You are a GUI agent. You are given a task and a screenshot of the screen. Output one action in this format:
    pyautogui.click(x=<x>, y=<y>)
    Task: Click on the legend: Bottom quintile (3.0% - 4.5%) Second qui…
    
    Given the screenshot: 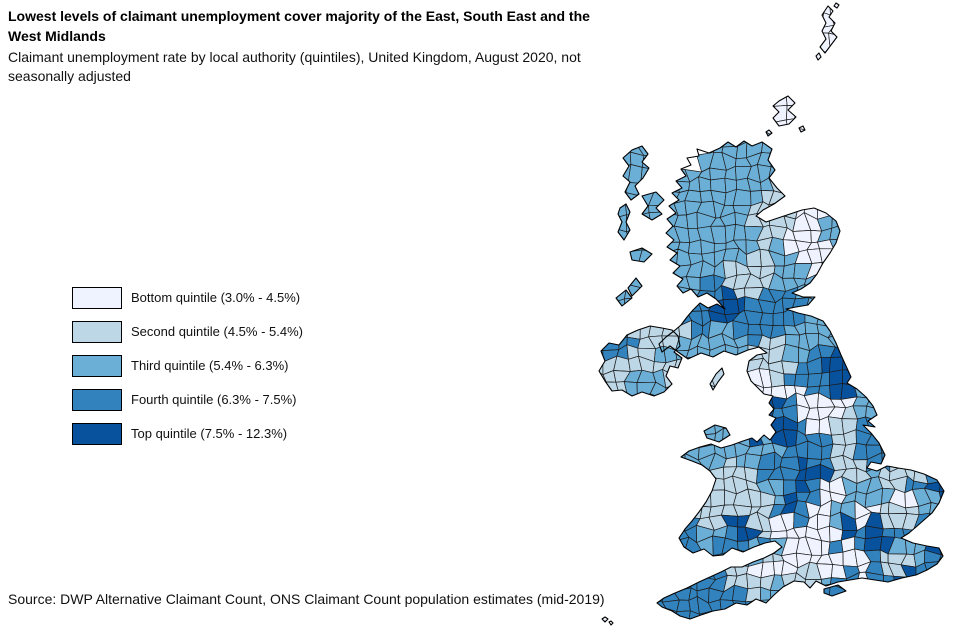 What is the action you would take?
    pyautogui.click(x=187, y=371)
    